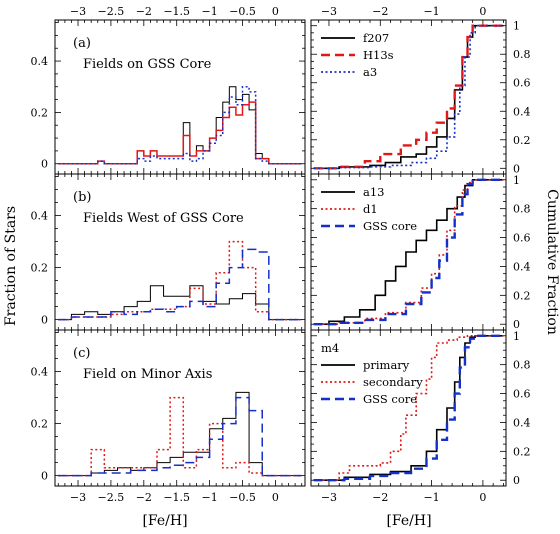 The height and width of the screenshot is (534, 560). What do you see at coordinates (552, 262) in the screenshot?
I see `right-y-axis-title: Cumulative Fraction` at bounding box center [552, 262].